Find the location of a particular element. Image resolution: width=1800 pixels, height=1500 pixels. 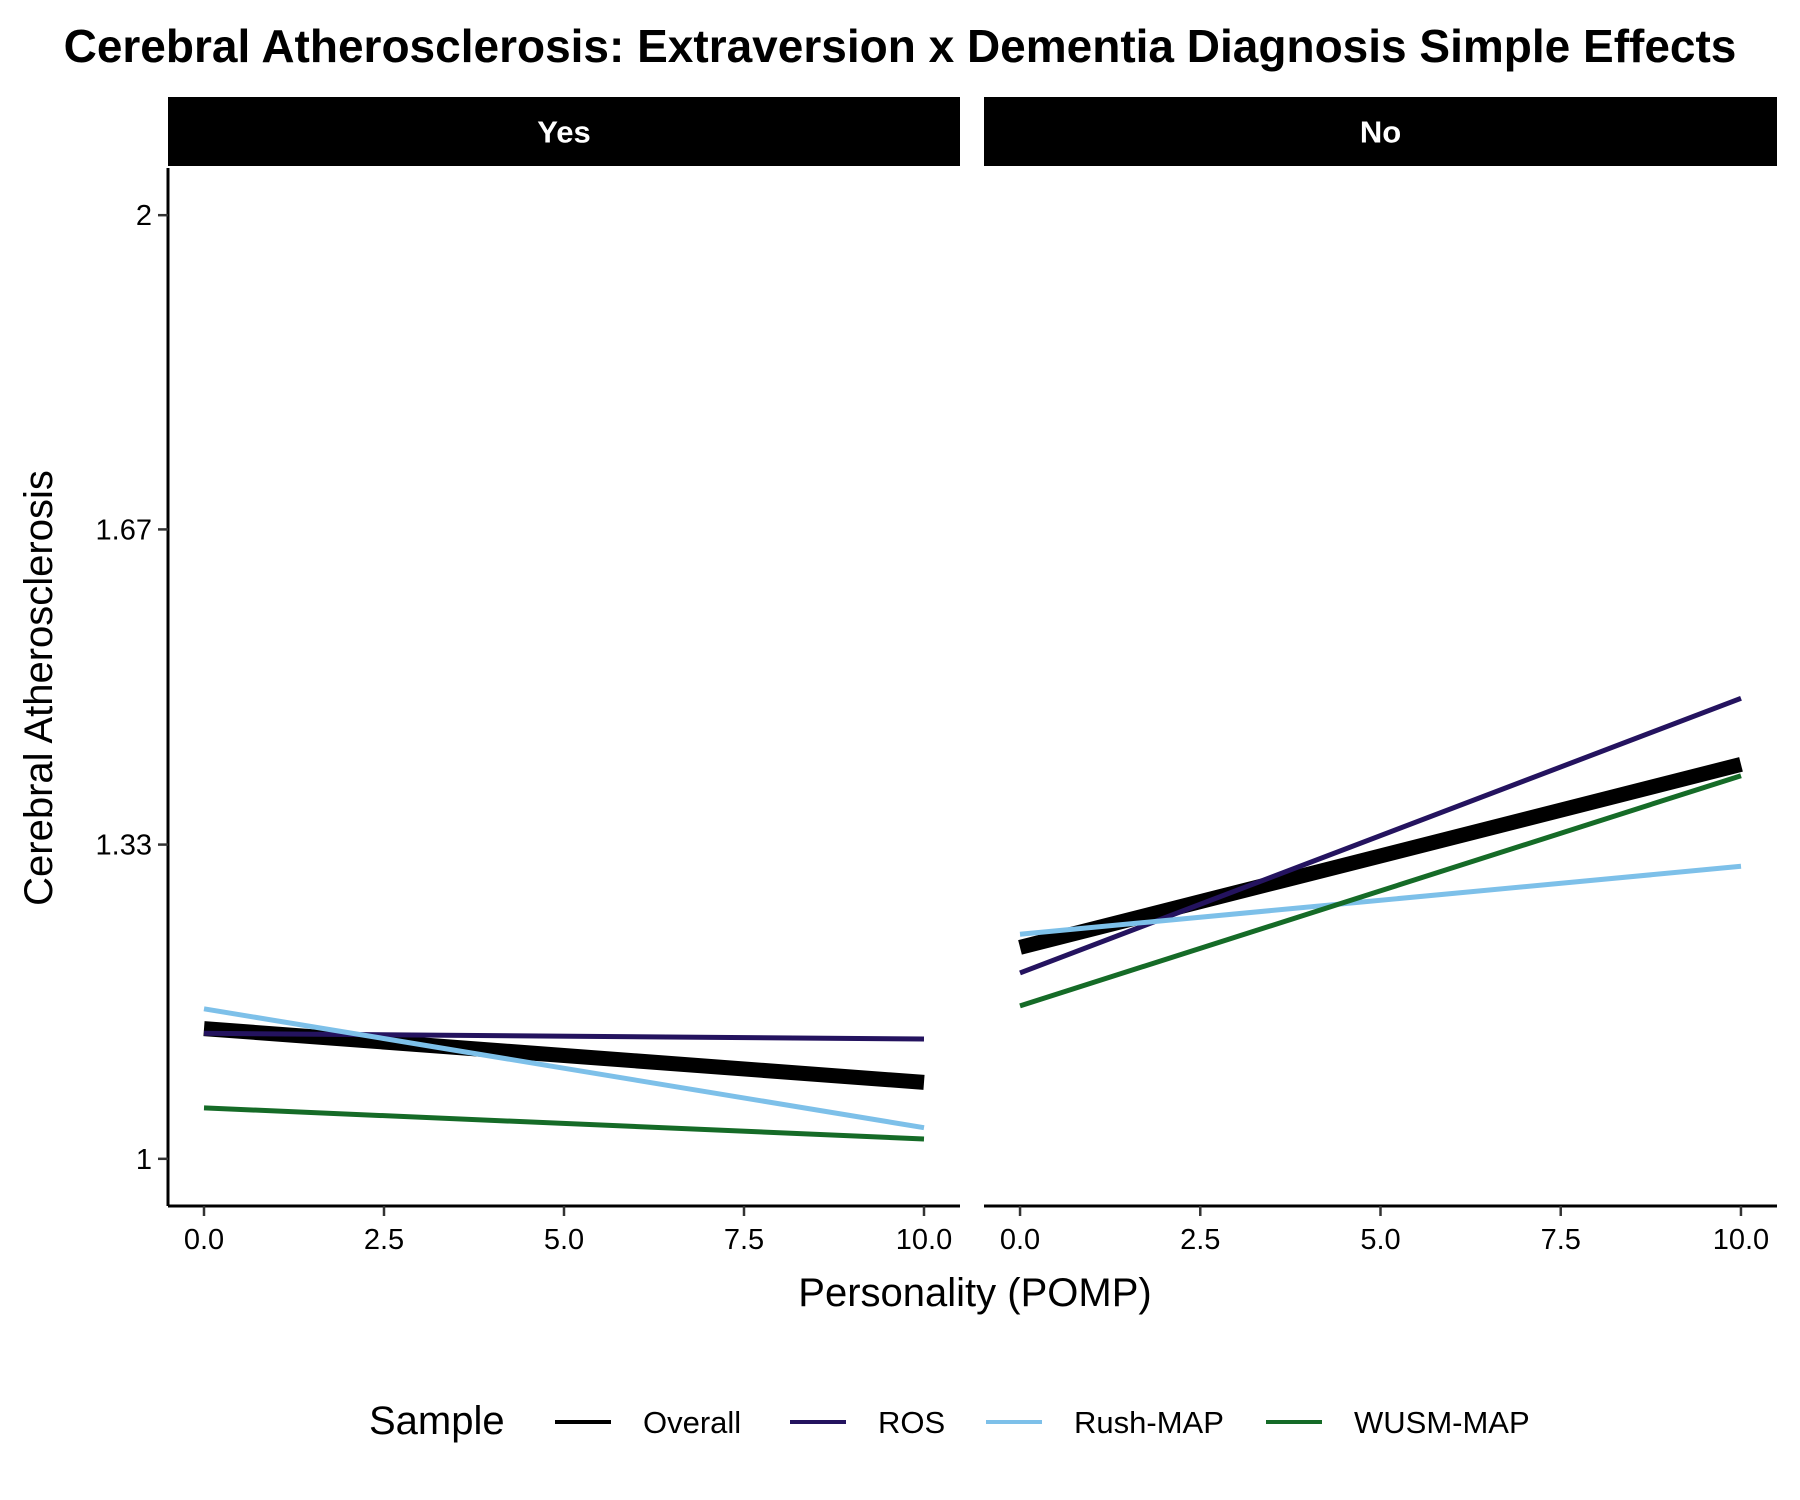

legend-item-rush-map: Rush-MAP is located at coordinates (1105, 1422).